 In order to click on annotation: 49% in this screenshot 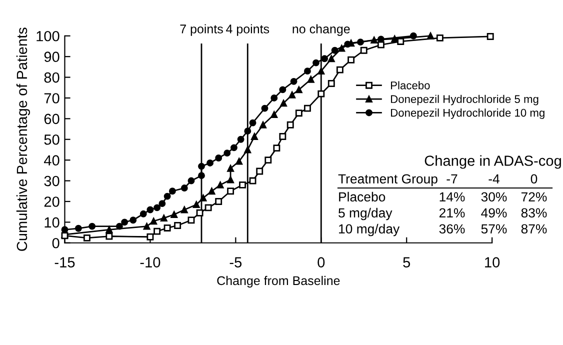, I will do `click(494, 213)`.